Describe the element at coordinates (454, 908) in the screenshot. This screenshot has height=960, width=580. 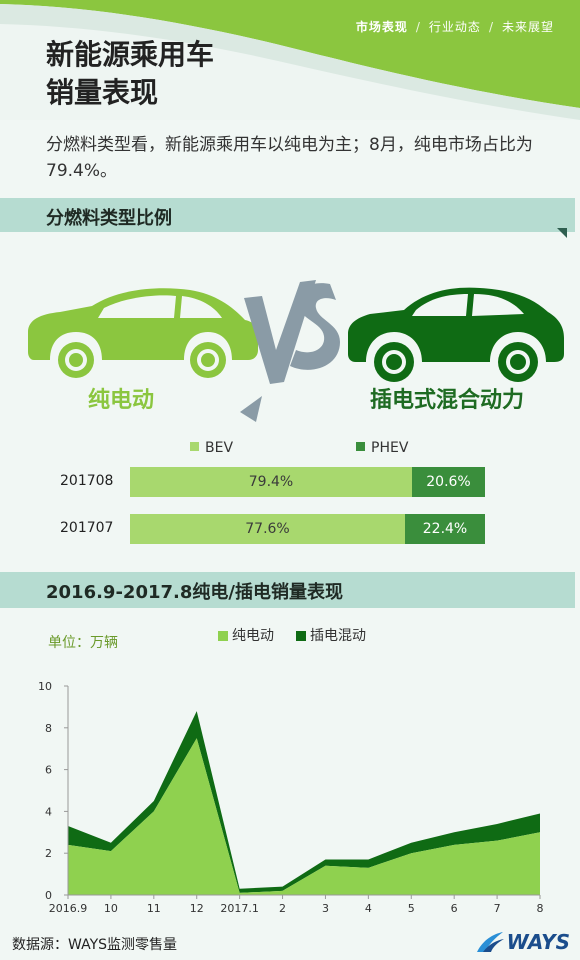
I see `x-tick-label: 6` at that location.